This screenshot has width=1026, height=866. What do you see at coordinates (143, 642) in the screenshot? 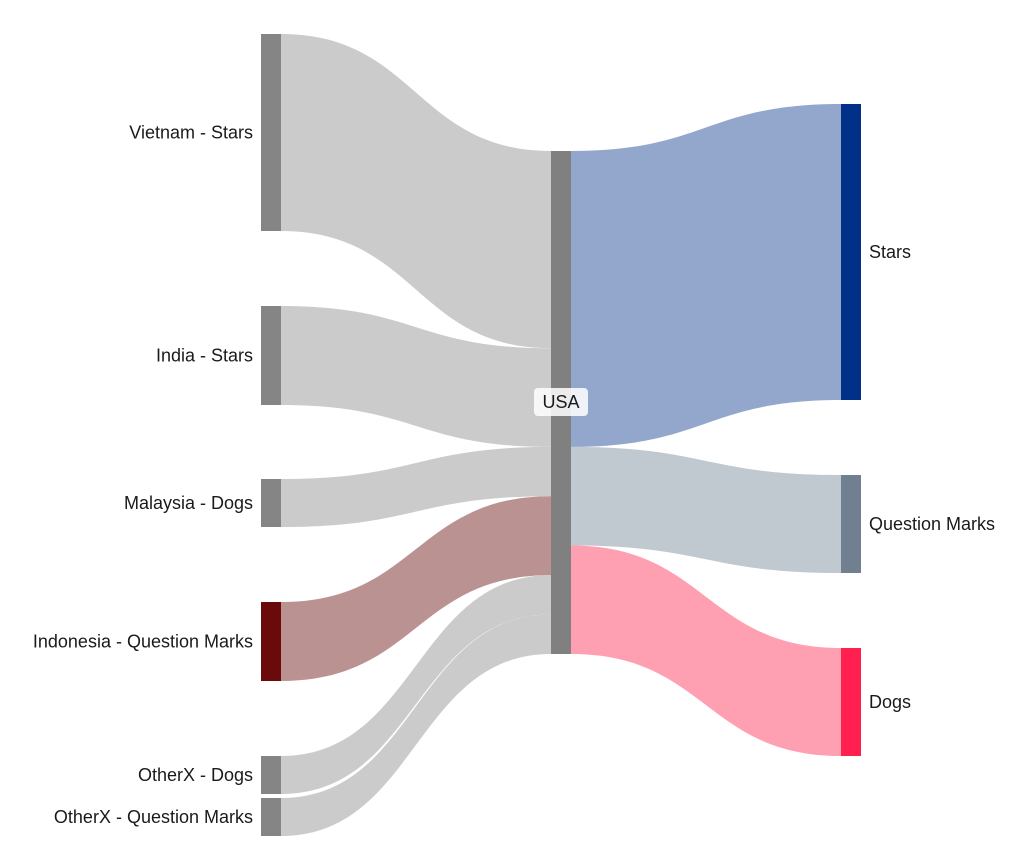
I see `node-label-indonesia_qm: Indonesia - Question Marks` at bounding box center [143, 642].